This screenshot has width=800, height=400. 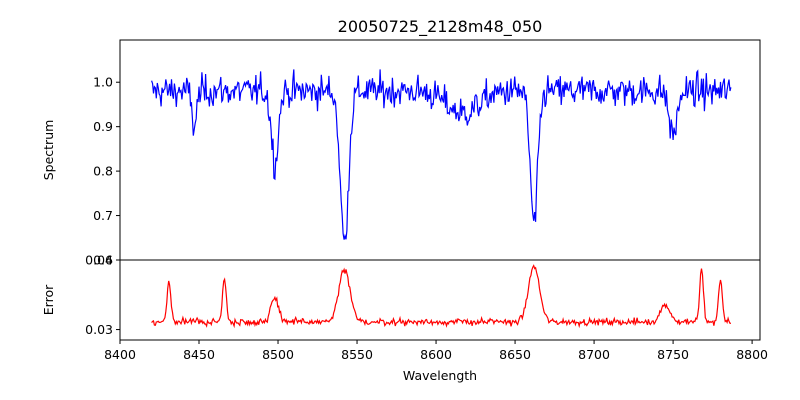 What do you see at coordinates (48, 150) in the screenshot?
I see `spectrum-y-axis-label: Spectrum` at bounding box center [48, 150].